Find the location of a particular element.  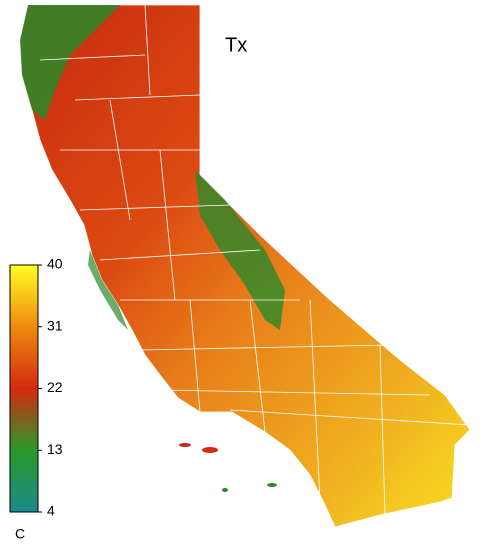

north-forest is located at coordinates (70, 62).